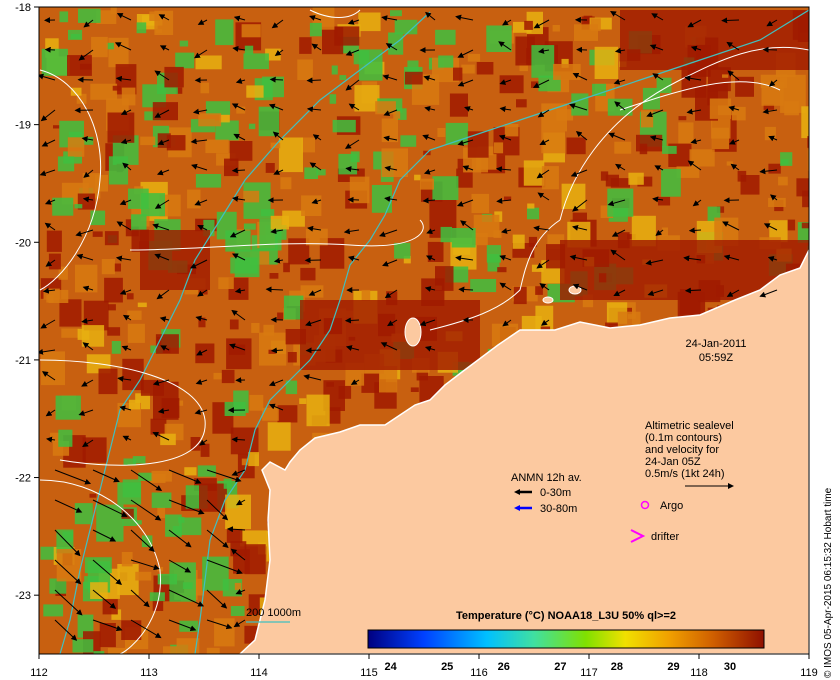  What do you see at coordinates (645, 505) in the screenshot?
I see `argo-icon` at bounding box center [645, 505].